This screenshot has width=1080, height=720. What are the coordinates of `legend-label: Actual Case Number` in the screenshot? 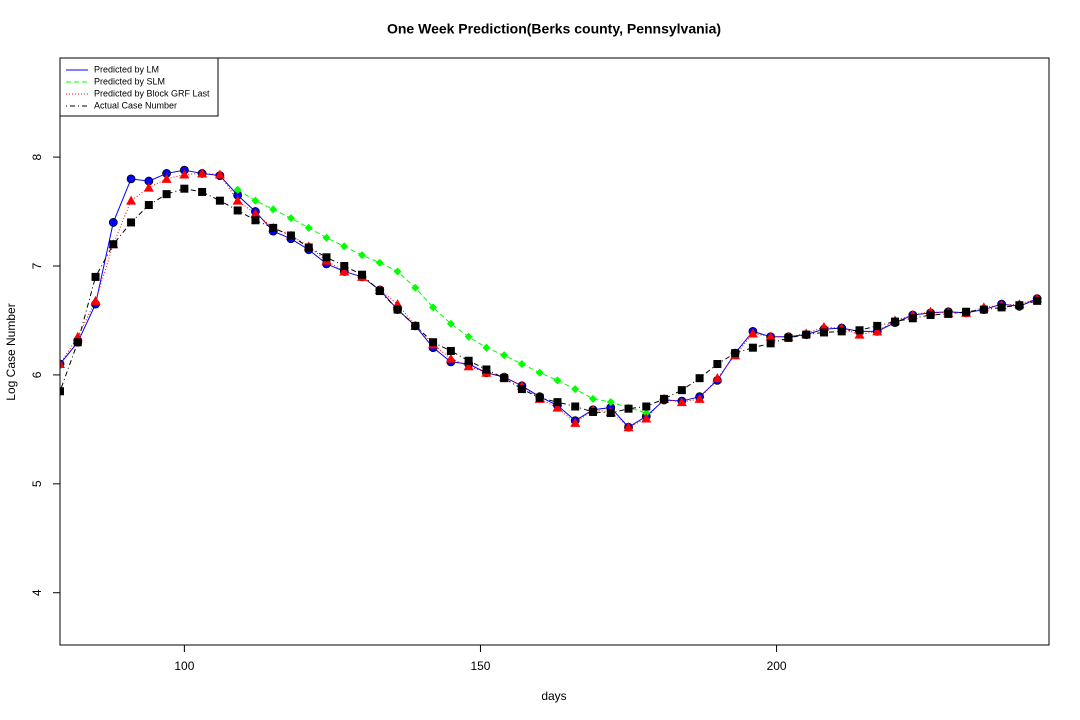 It's located at (135, 105).